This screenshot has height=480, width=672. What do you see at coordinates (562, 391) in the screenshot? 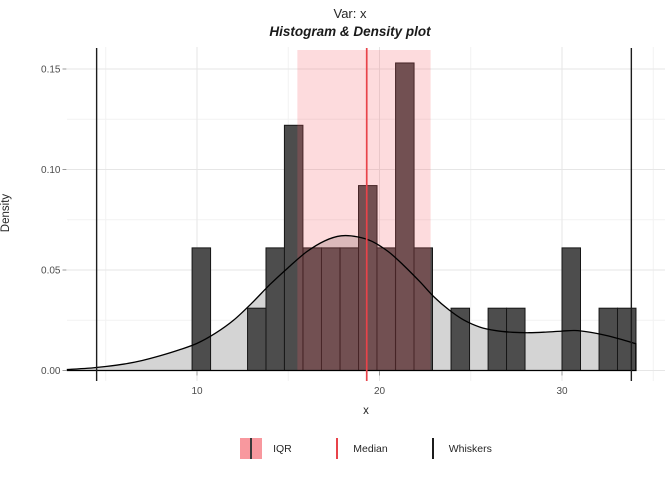
I see `x-tick-label: 30` at bounding box center [562, 391].